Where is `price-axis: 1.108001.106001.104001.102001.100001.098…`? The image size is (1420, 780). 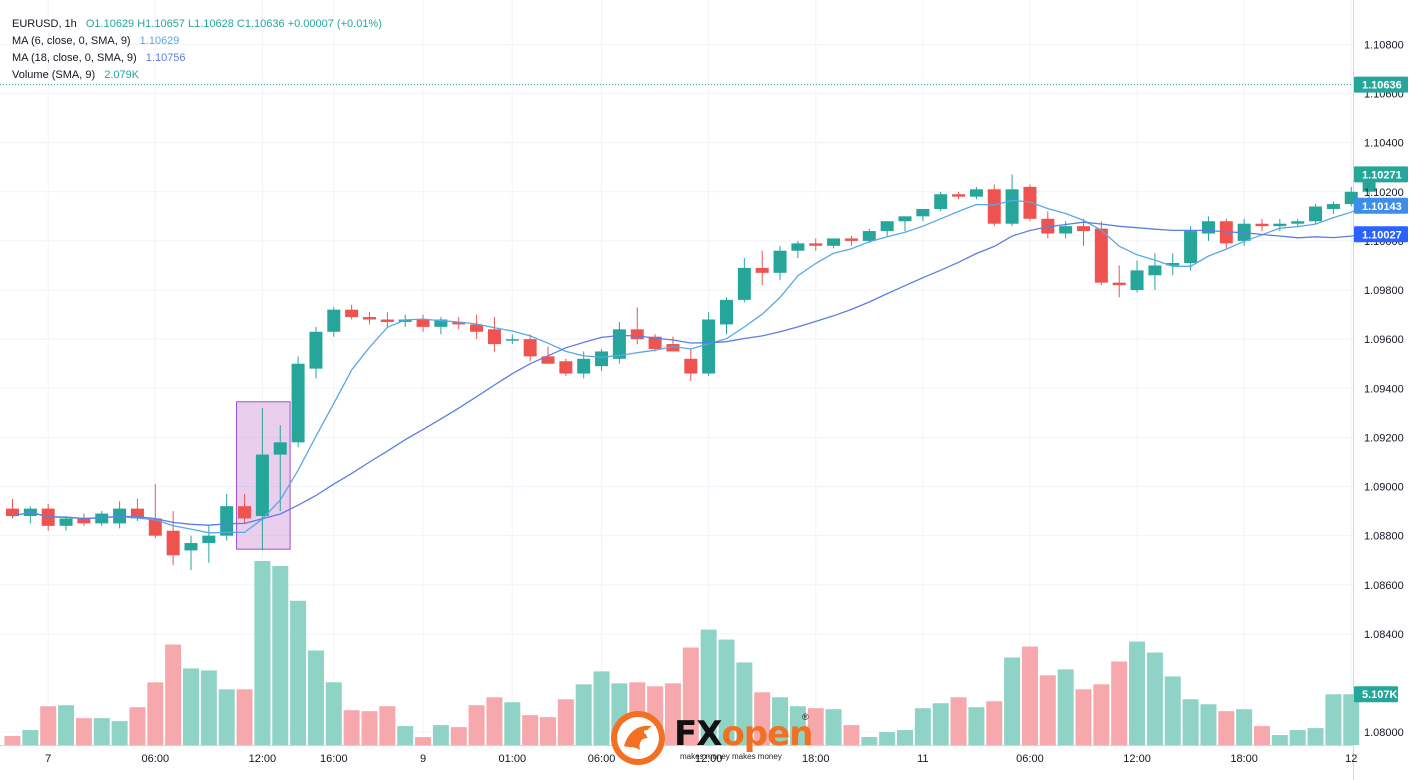 price-axis: 1.108001.106001.104001.102001.100001.098… is located at coordinates (1381, 389).